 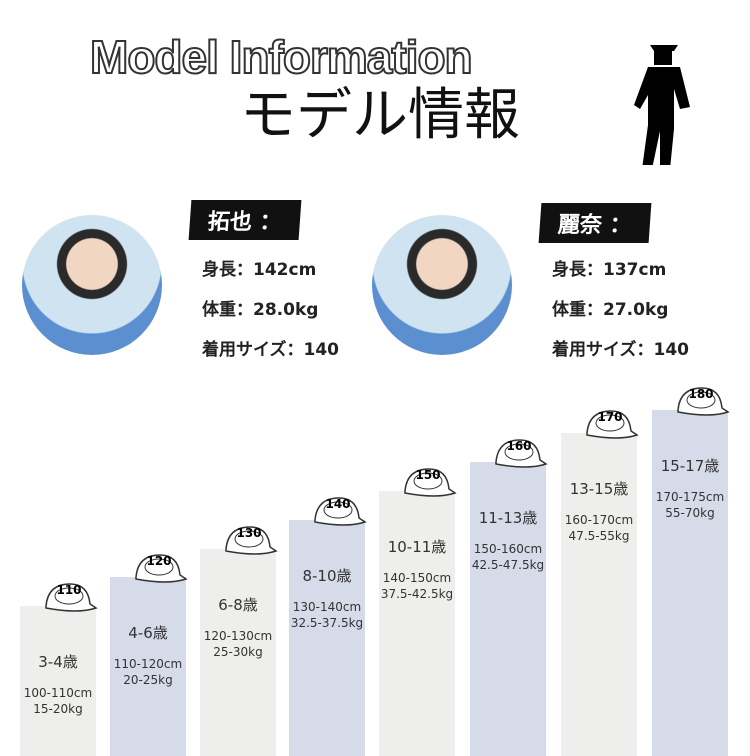 I want to click on size-height: 150-160cm, so click(x=508, y=549).